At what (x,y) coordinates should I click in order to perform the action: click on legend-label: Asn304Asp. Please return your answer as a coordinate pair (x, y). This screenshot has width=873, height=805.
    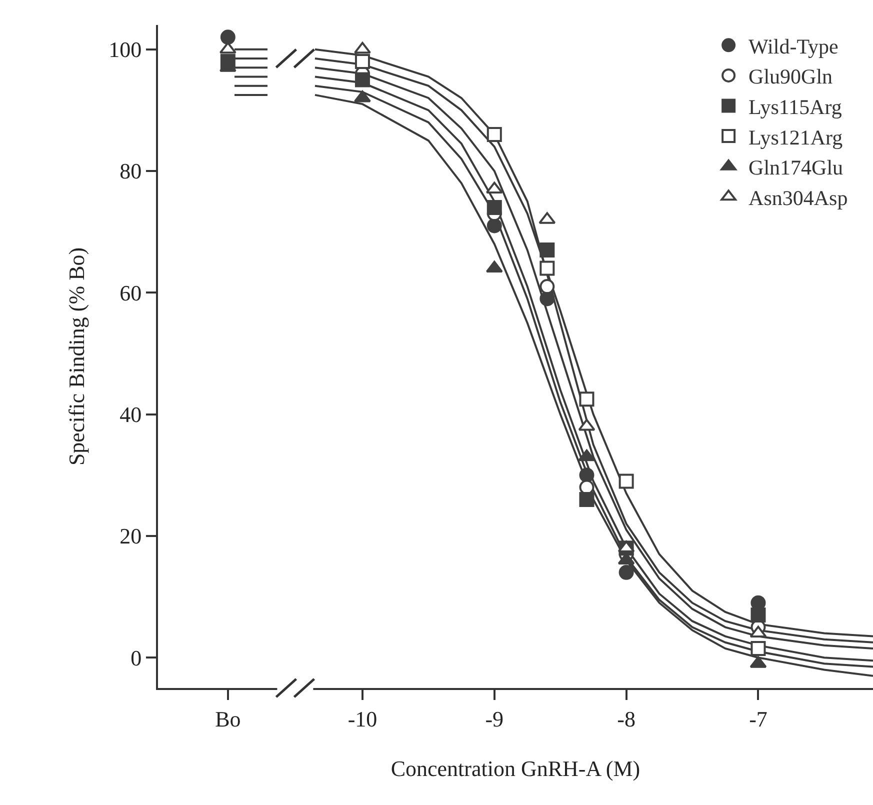
    Looking at the image, I should click on (798, 198).